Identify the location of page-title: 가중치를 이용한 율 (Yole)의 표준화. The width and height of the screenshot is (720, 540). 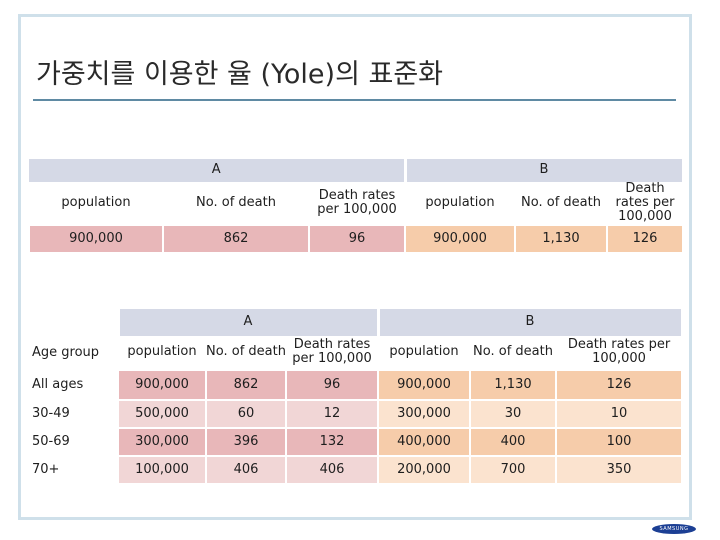
(240, 74).